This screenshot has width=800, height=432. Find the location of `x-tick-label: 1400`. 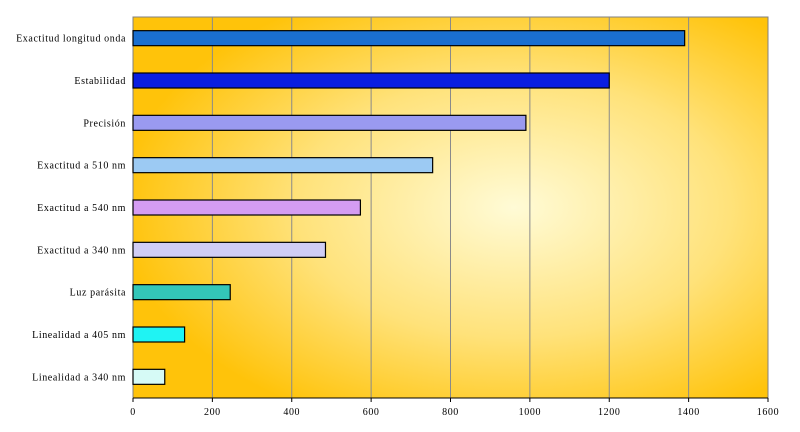

x-tick-label: 1400 is located at coordinates (688, 412).